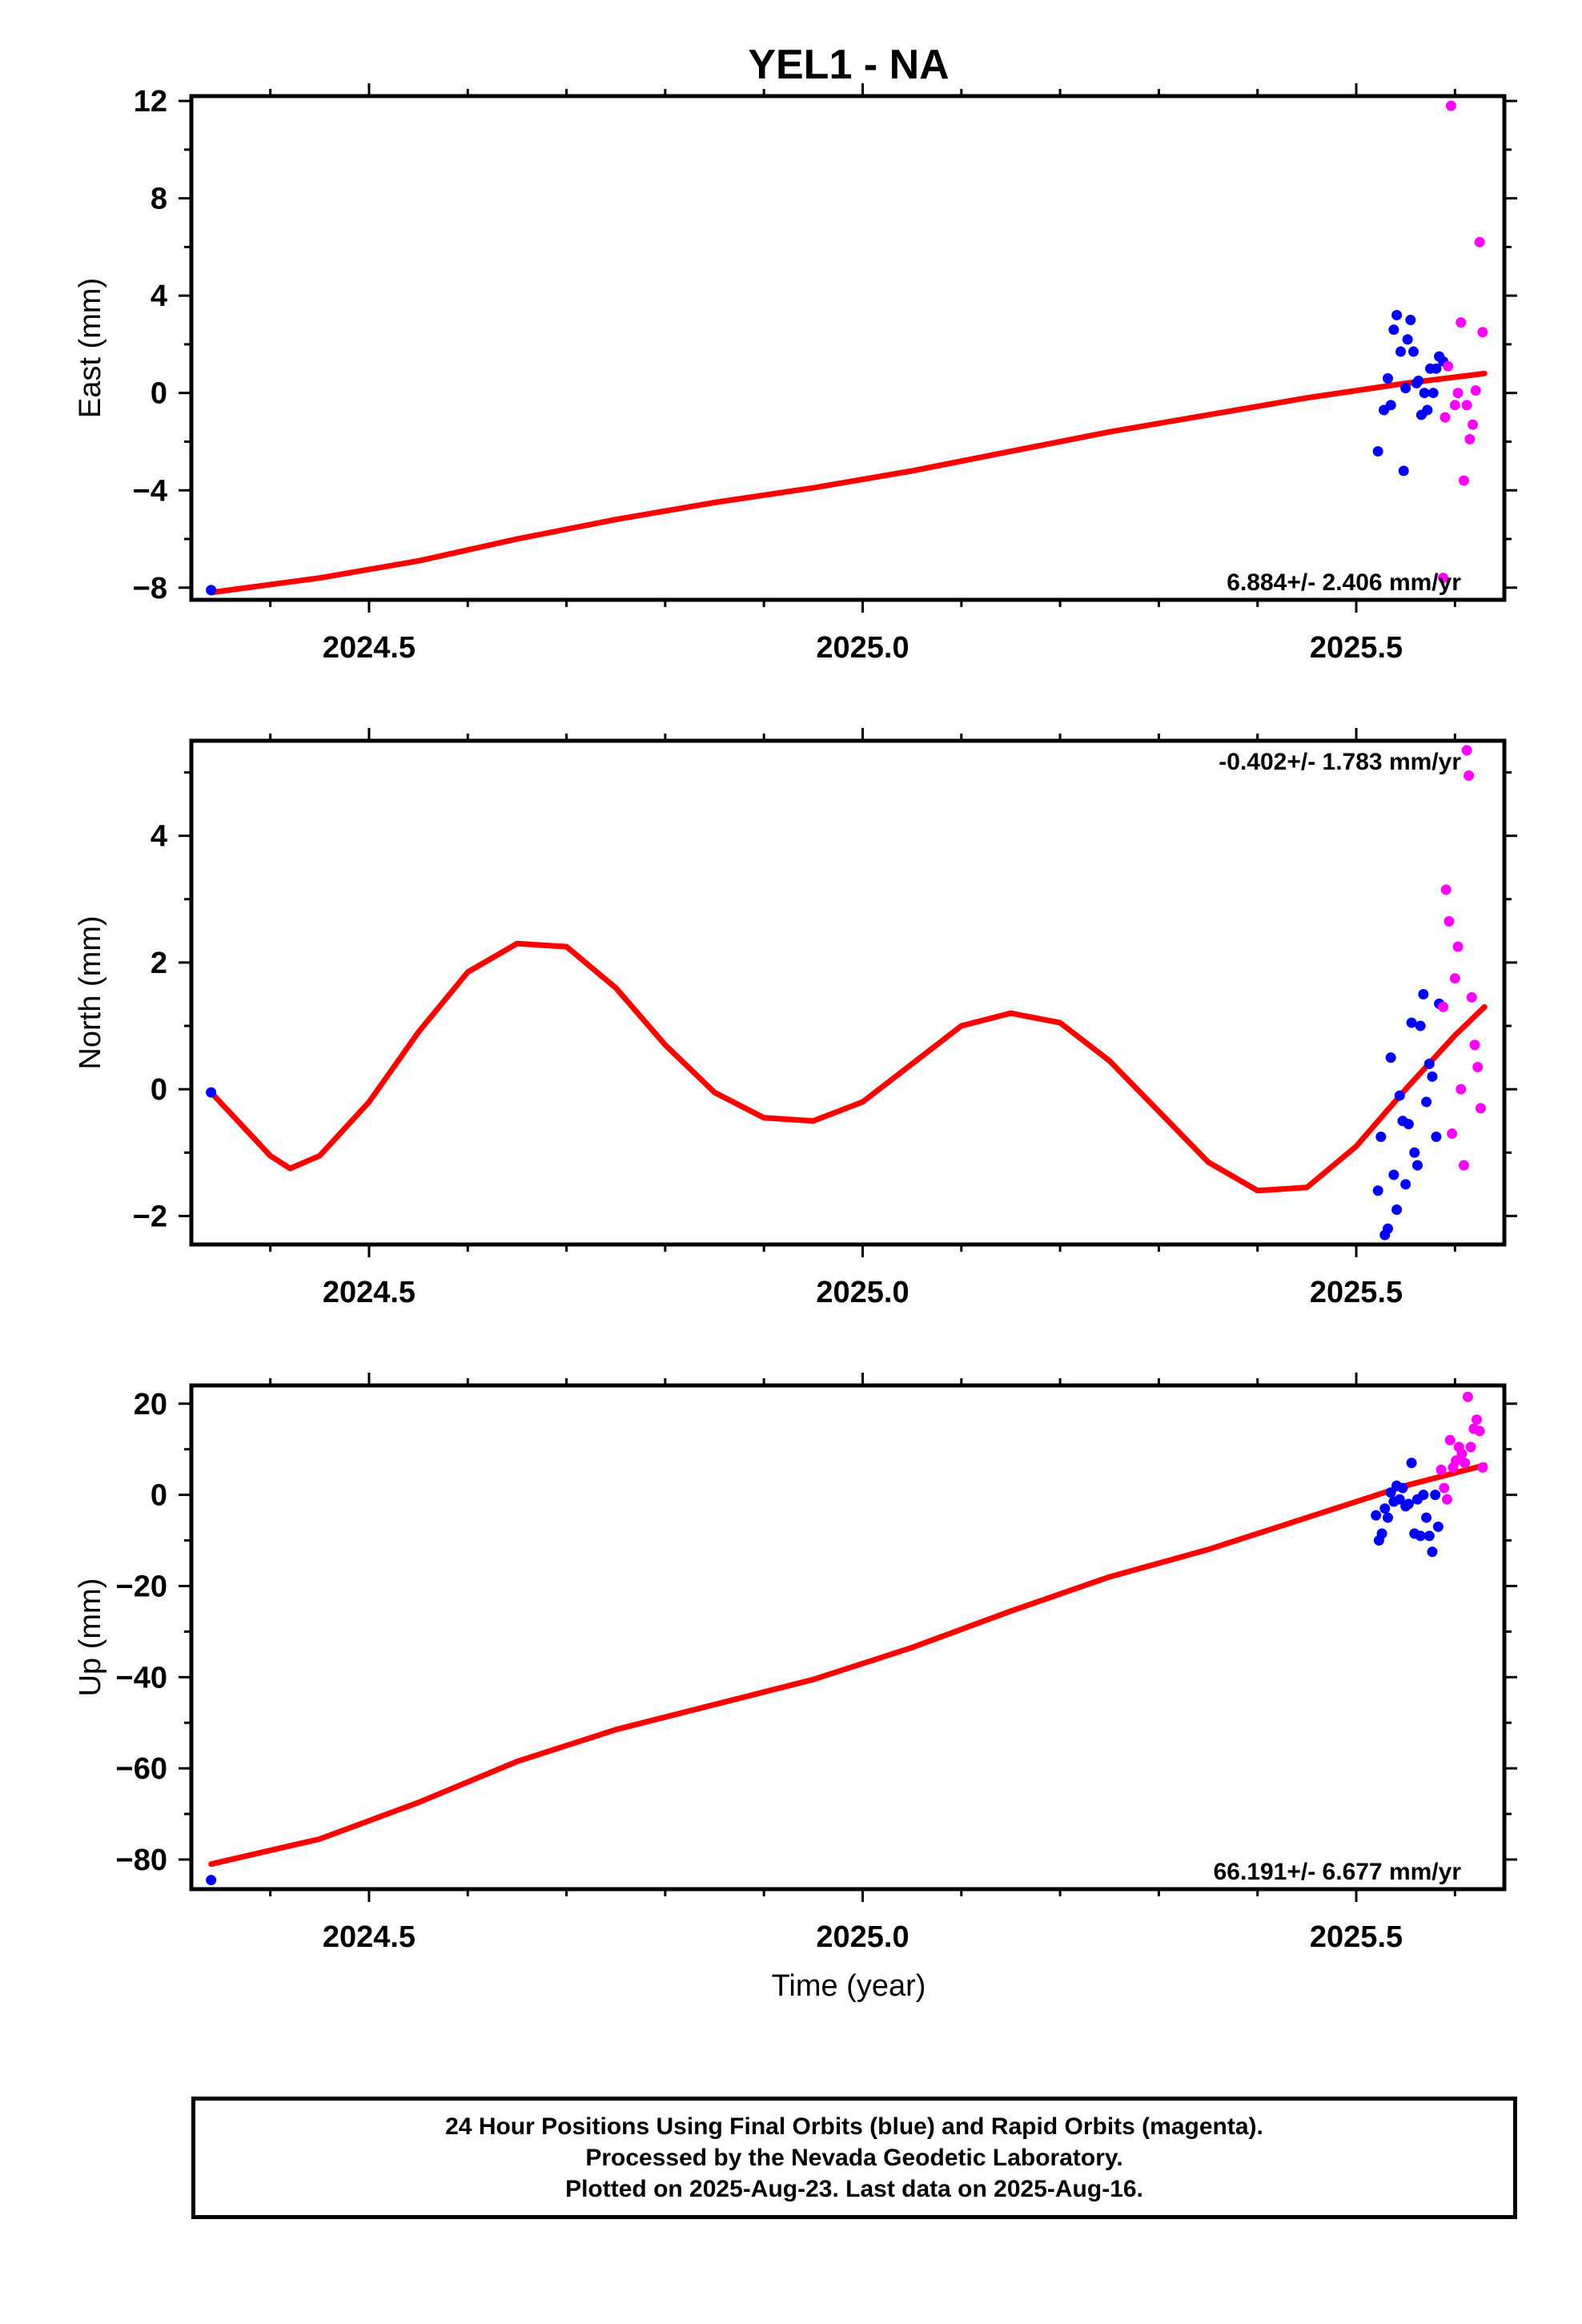  Describe the element at coordinates (1344, 582) in the screenshot. I see `rate-annotation: 6.884+/- 2.406 mm/yr` at that location.